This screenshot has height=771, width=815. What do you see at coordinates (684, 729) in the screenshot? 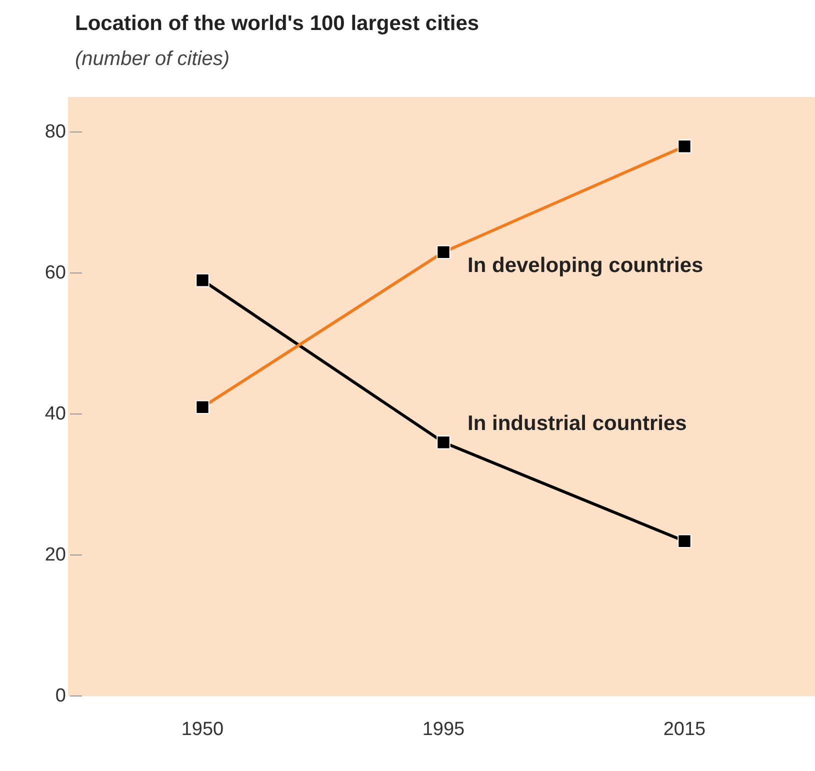
I see `x-tick-label: 2015` at bounding box center [684, 729].